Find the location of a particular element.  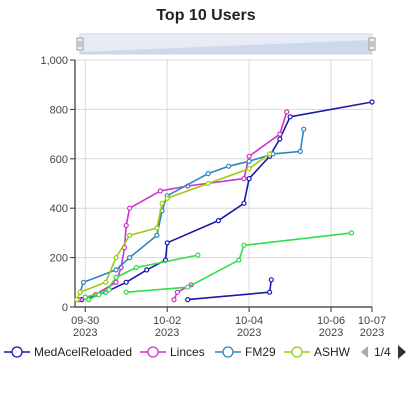

y-tick-label: 800 is located at coordinates (59, 110).